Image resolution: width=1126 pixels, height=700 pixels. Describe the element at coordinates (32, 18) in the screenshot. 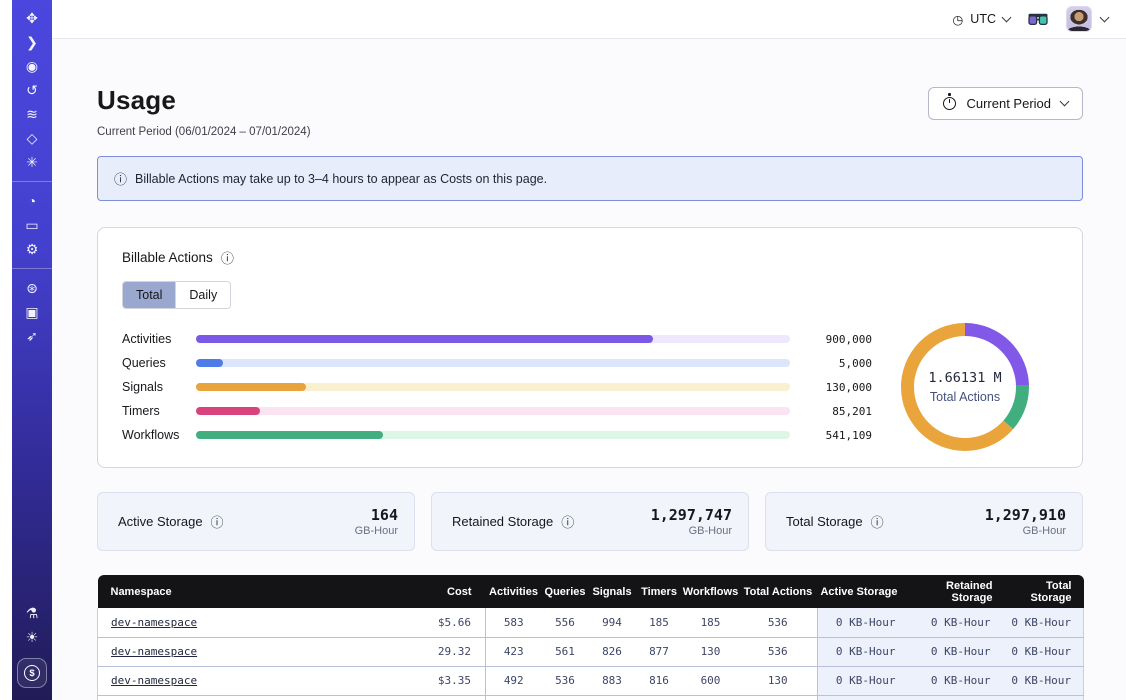

I see `temporal-logo-icon: ✥` at that location.